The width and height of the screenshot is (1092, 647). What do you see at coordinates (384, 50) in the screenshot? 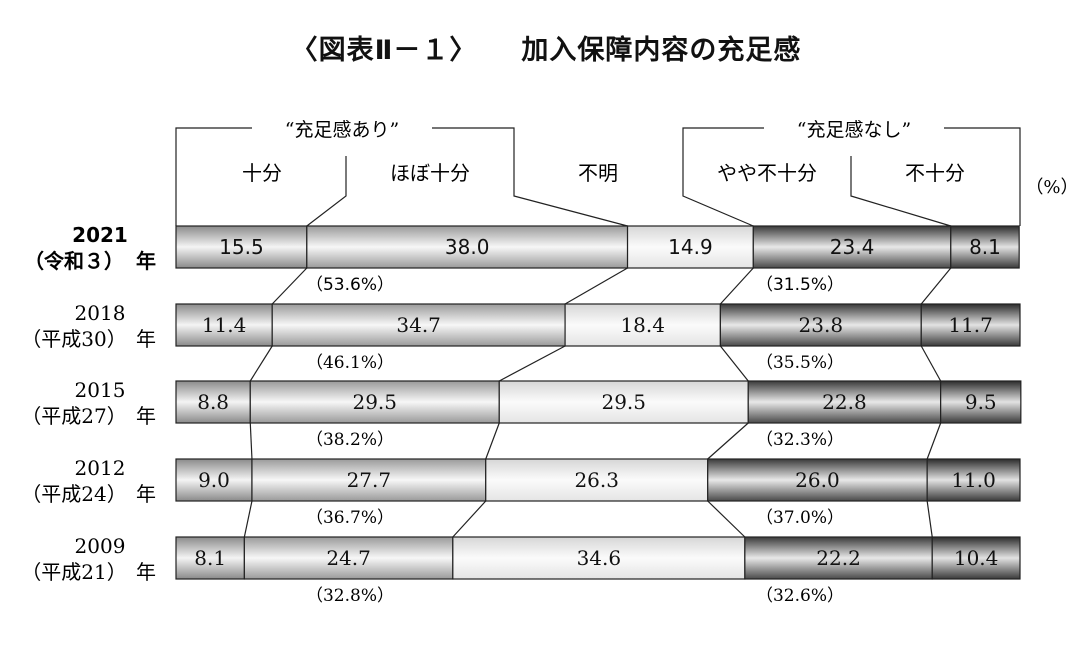
I see `figure-number: 〈図表Ⅱ－１〉` at bounding box center [384, 50].